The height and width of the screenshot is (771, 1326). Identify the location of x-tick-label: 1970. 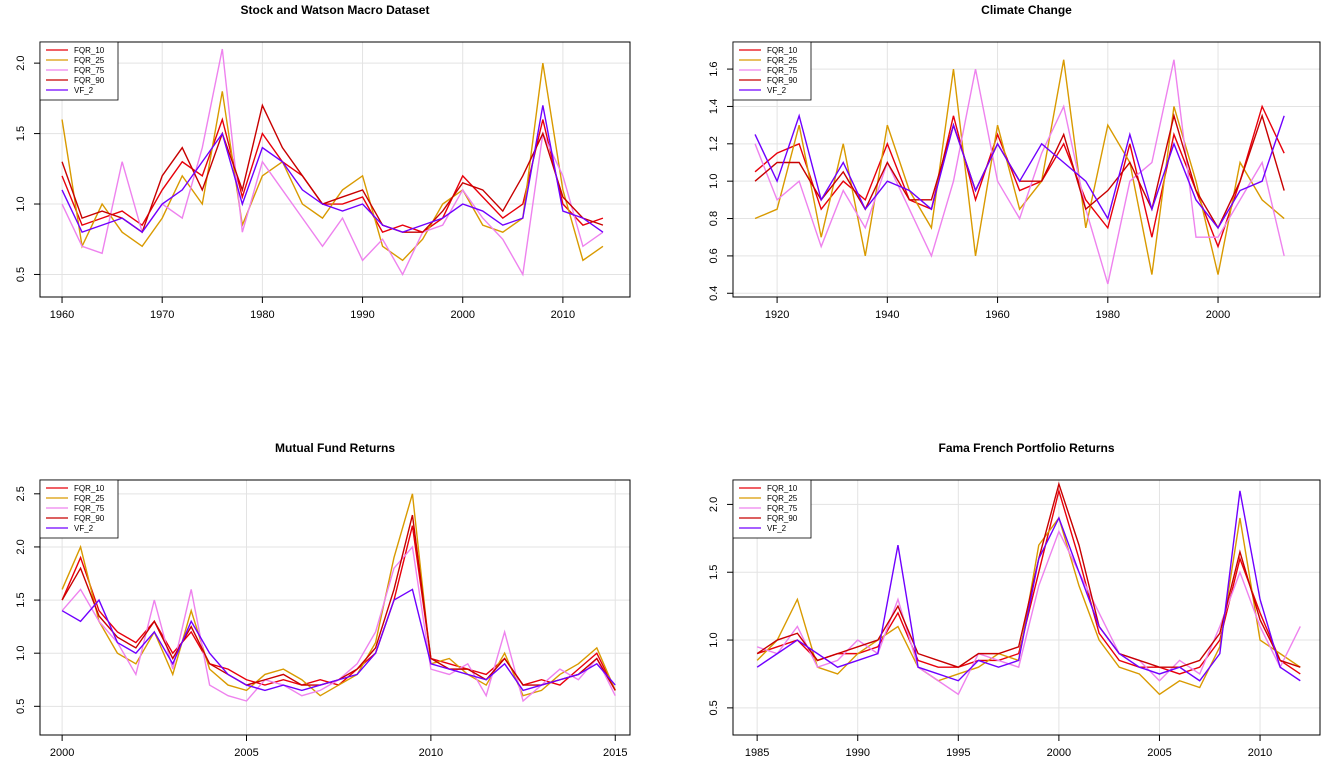
(162, 315).